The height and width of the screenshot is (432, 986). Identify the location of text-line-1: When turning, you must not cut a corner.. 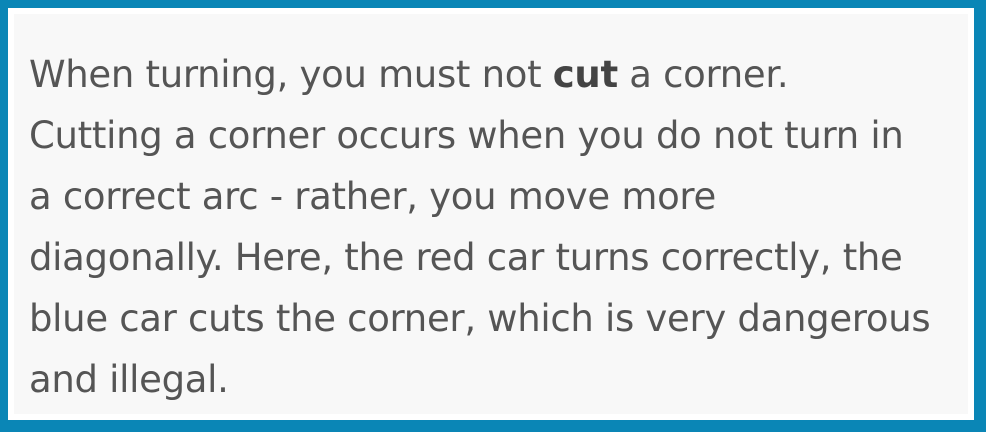
(499, 74).